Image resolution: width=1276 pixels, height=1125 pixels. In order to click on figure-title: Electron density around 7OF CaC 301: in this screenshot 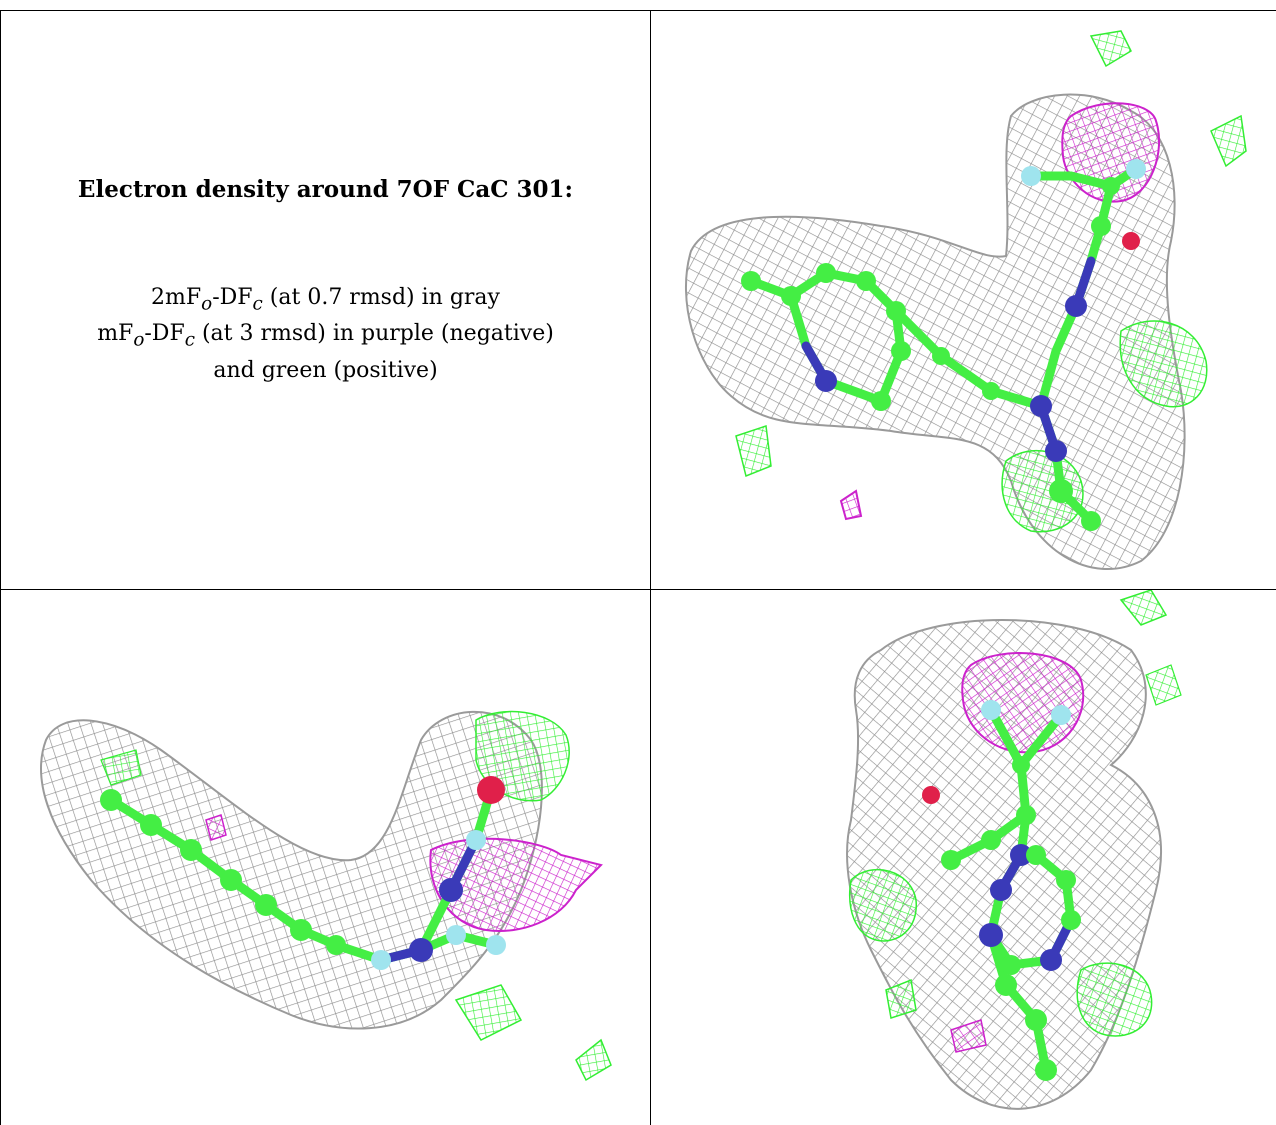, I will do `click(325, 189)`.